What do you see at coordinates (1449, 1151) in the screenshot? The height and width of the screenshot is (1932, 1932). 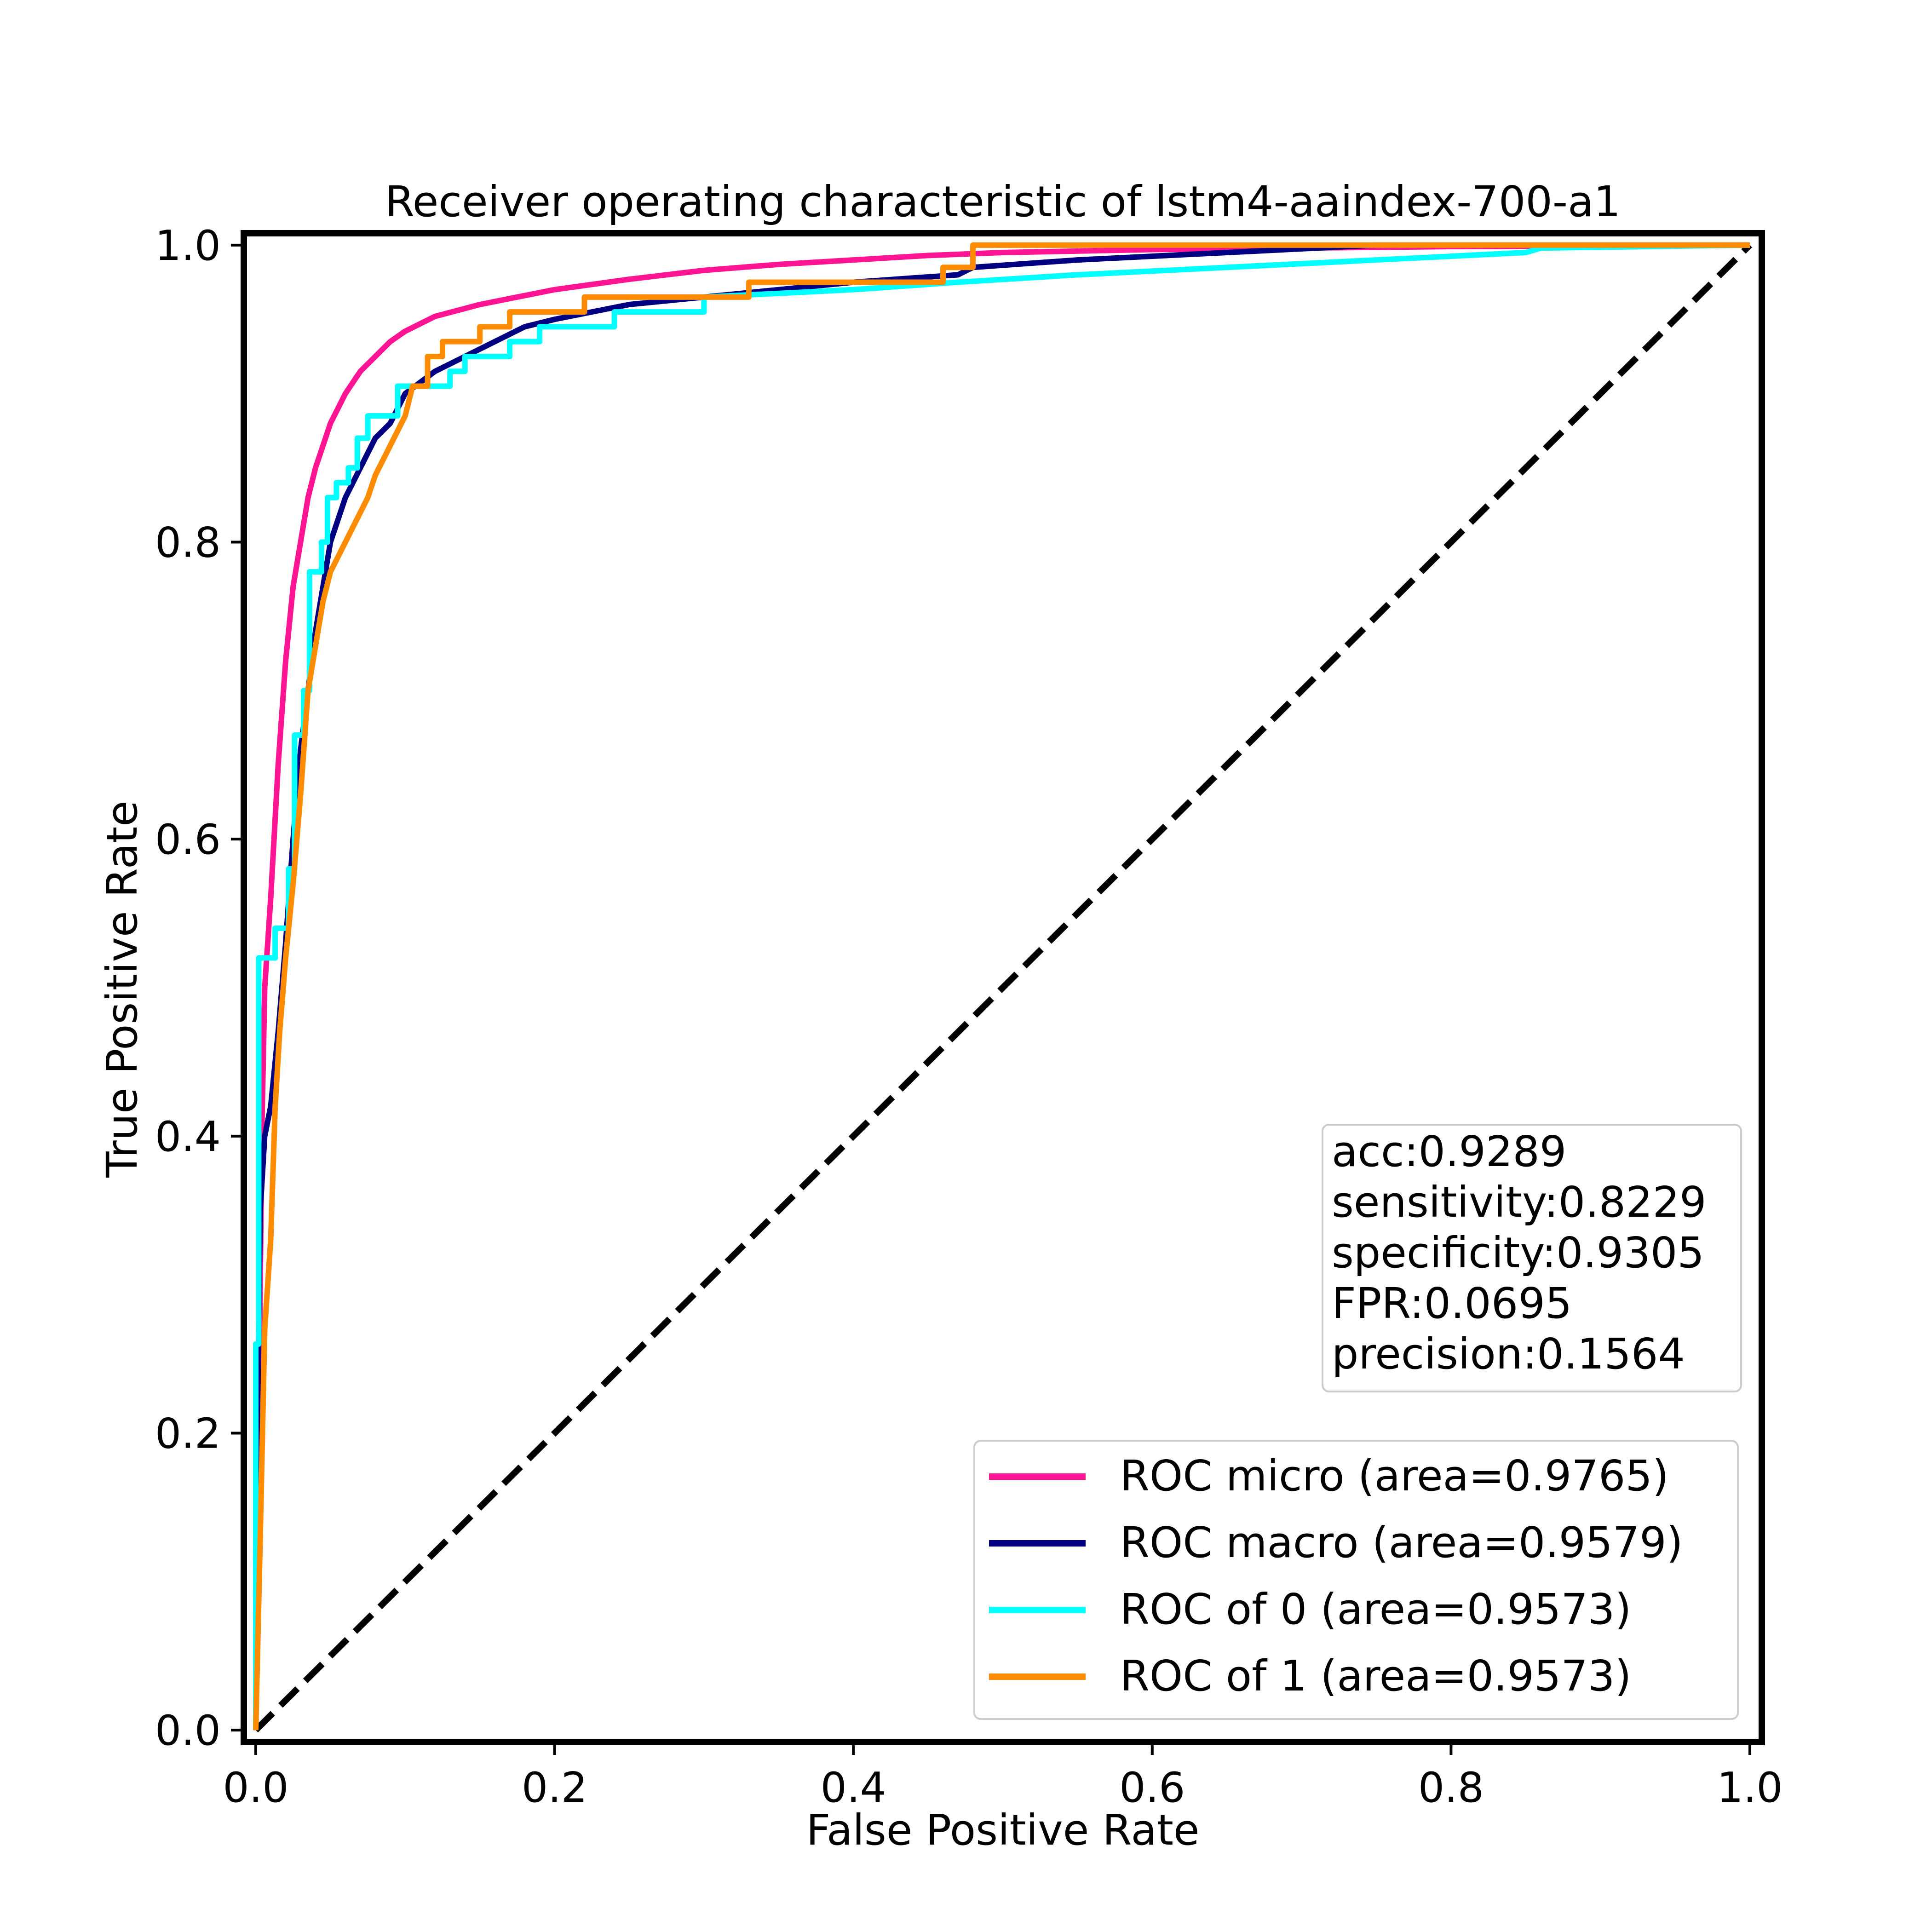 I see `metric-acc: acc:0.9289` at bounding box center [1449, 1151].